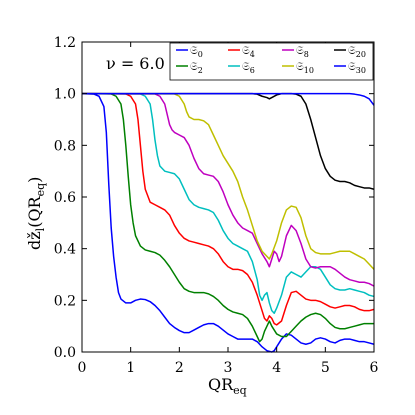 The image size is (415, 415). What do you see at coordinates (248, 67) in the screenshot?
I see `legend-label: 𝔖6` at bounding box center [248, 67].